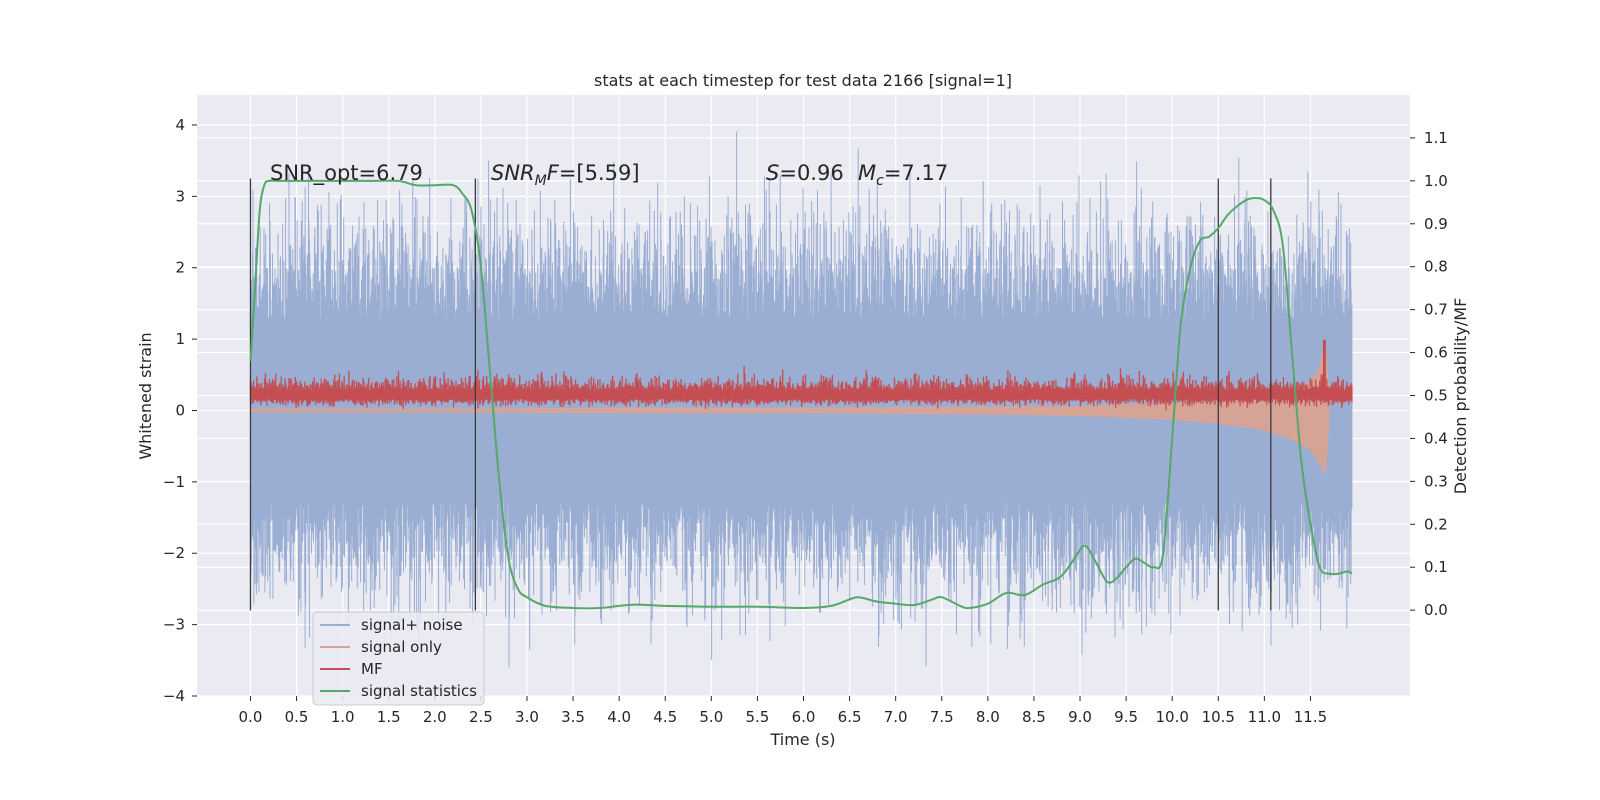 This screenshot has height=800, width=1600. I want to click on y-right-tick-label-9: 0.9, so click(1436, 224).